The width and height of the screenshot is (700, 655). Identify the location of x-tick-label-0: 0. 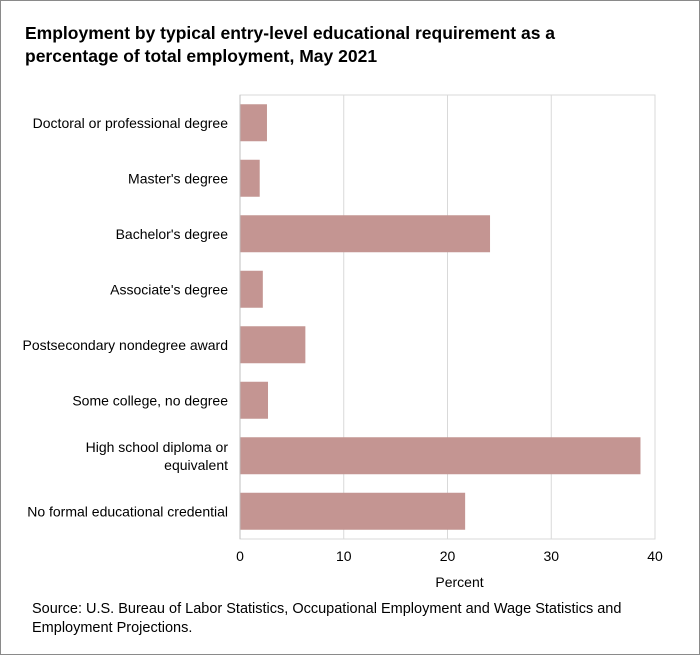
(240, 556).